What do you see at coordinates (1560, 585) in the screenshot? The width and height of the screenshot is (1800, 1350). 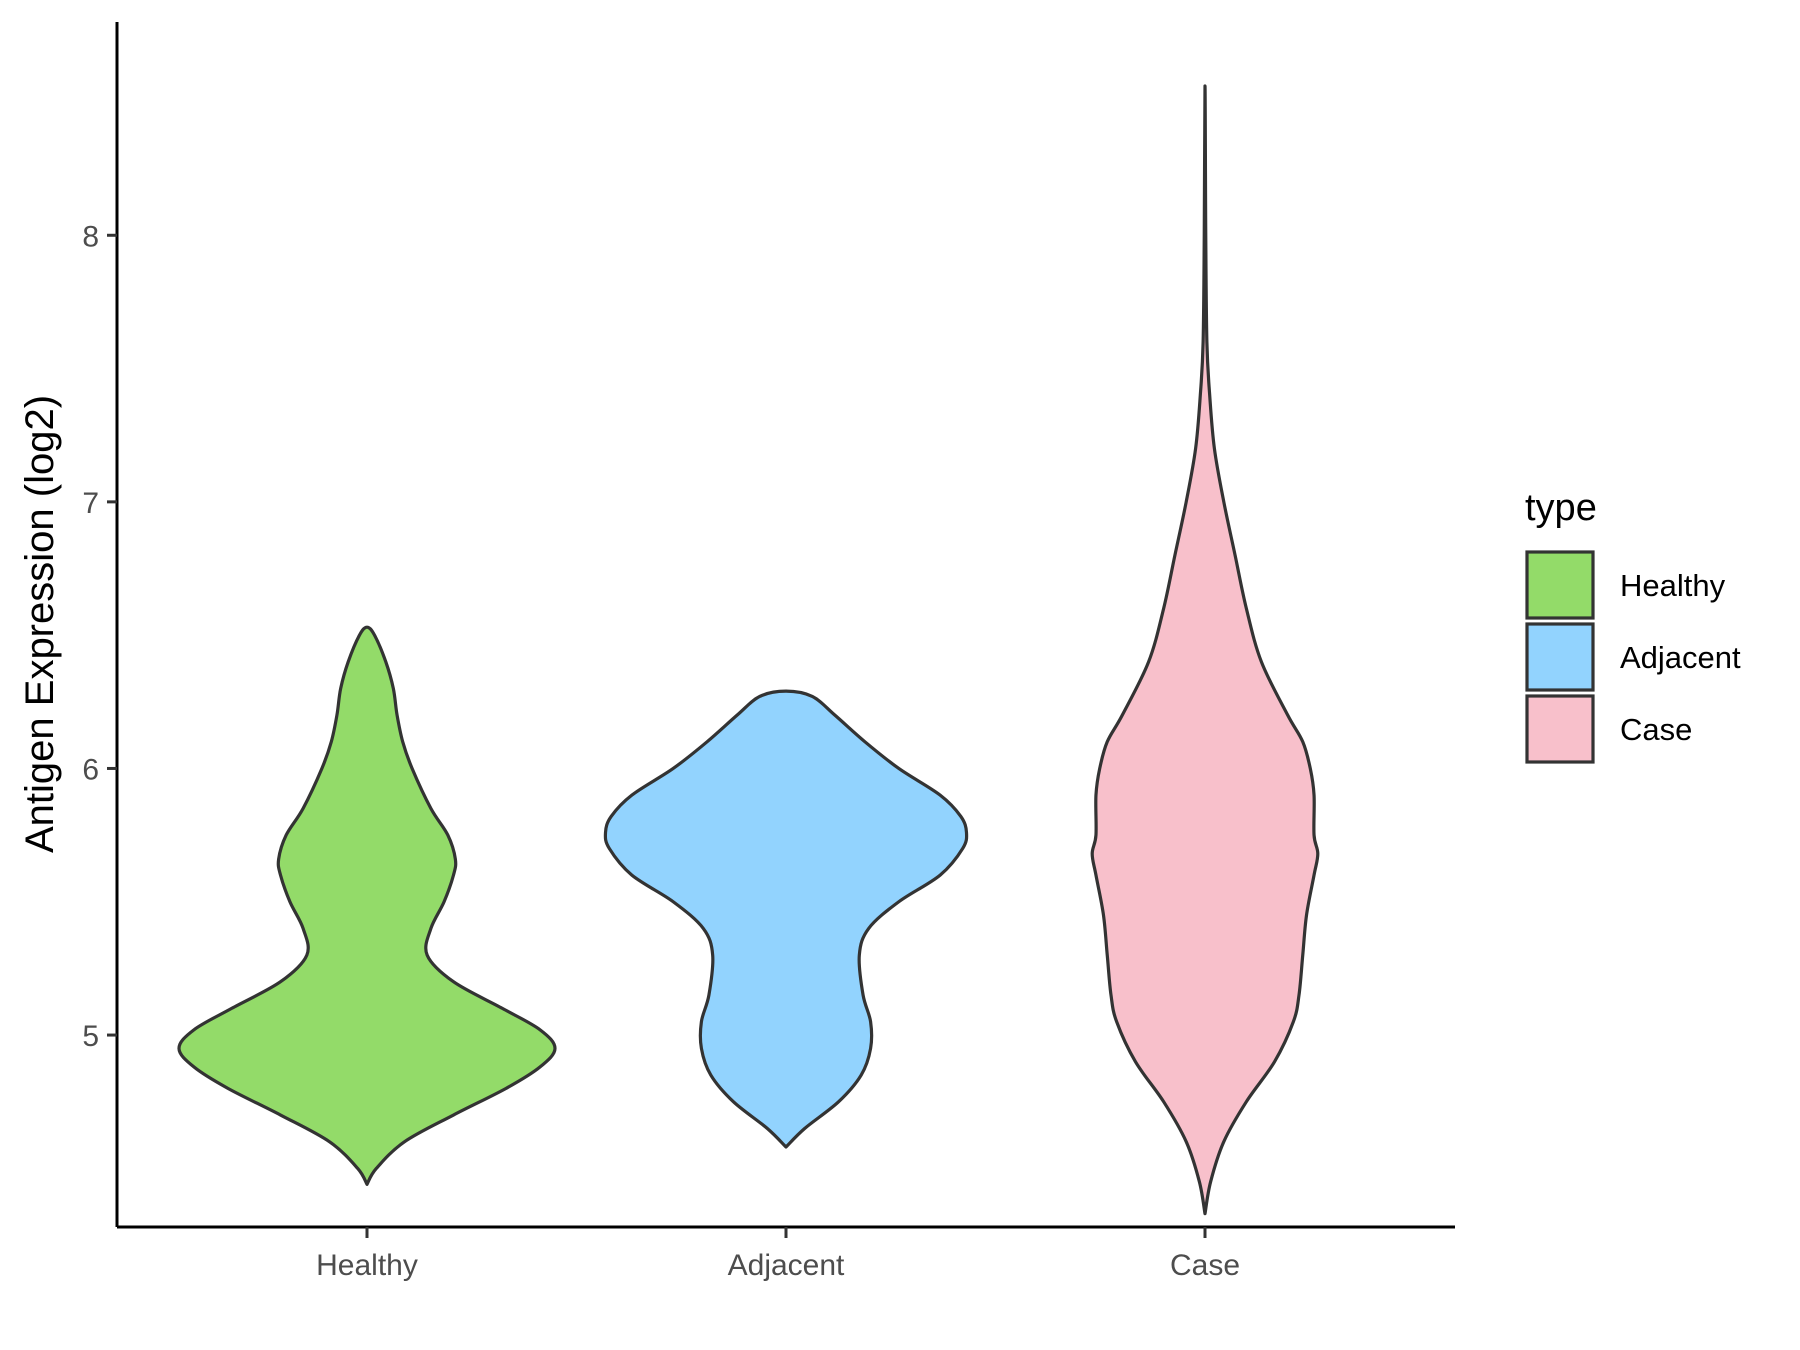 I see `legend-swatch-healthy` at bounding box center [1560, 585].